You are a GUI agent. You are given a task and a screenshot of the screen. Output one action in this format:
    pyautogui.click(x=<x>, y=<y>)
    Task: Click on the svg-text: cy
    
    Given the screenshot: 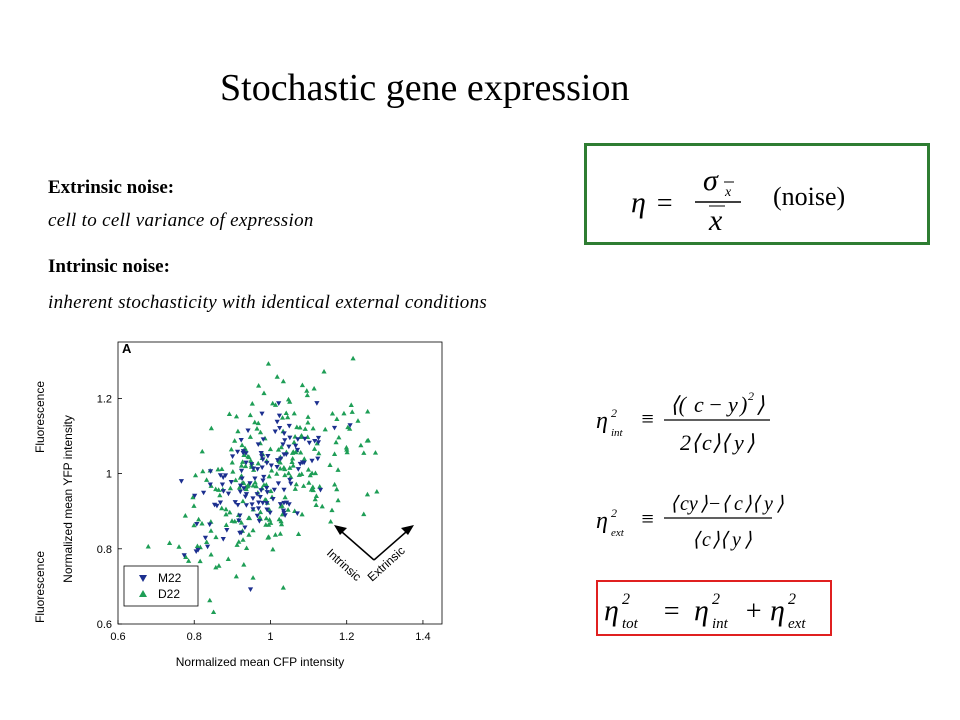 What is the action you would take?
    pyautogui.click(x=689, y=504)
    